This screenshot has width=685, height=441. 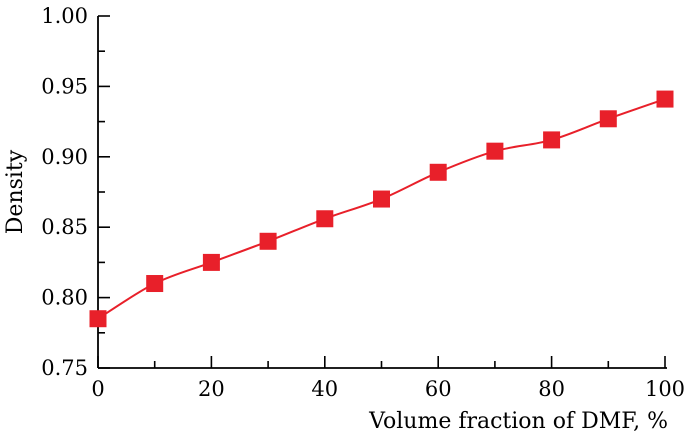 I want to click on x-tick-label: 0, so click(x=97, y=389).